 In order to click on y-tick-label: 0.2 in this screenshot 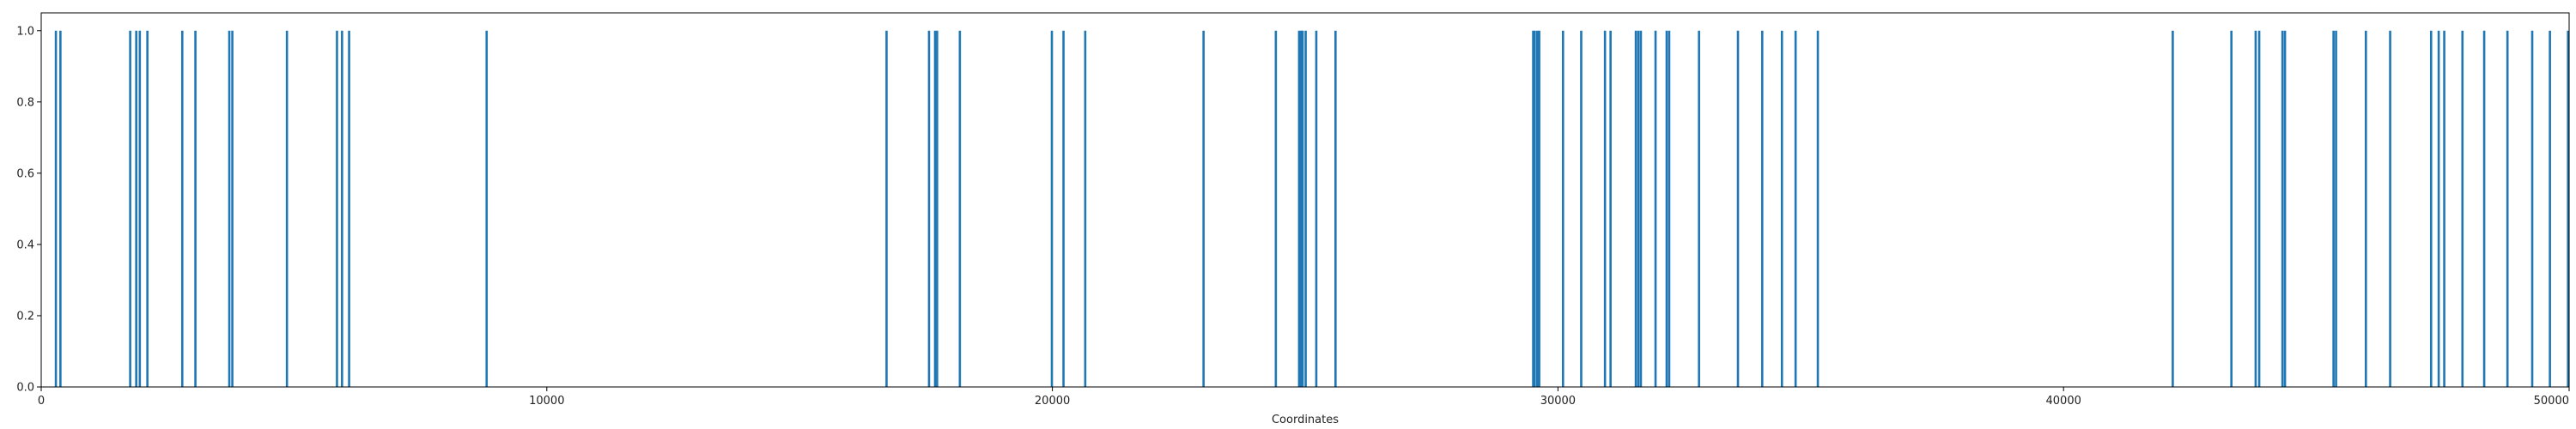, I will do `click(25, 316)`.